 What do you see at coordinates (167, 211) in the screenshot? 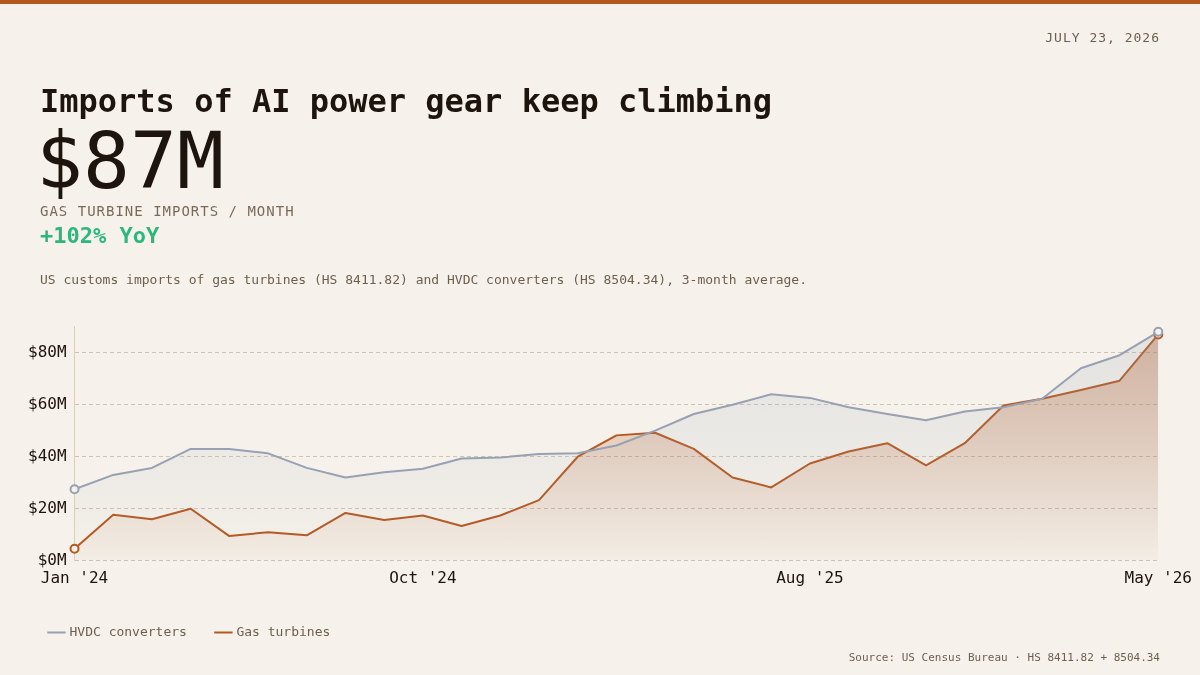
I see `text: GAS TURBINE IMPORTS / MONTH` at bounding box center [167, 211].